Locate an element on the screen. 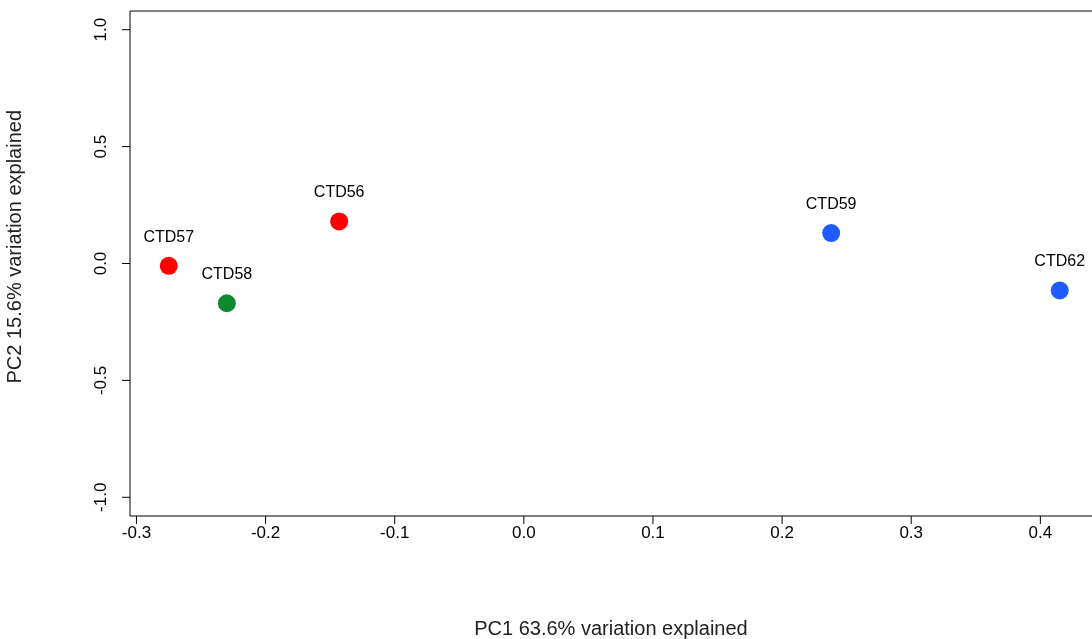  y-axis-title: PC2 15.6% variation explained is located at coordinates (14, 246).